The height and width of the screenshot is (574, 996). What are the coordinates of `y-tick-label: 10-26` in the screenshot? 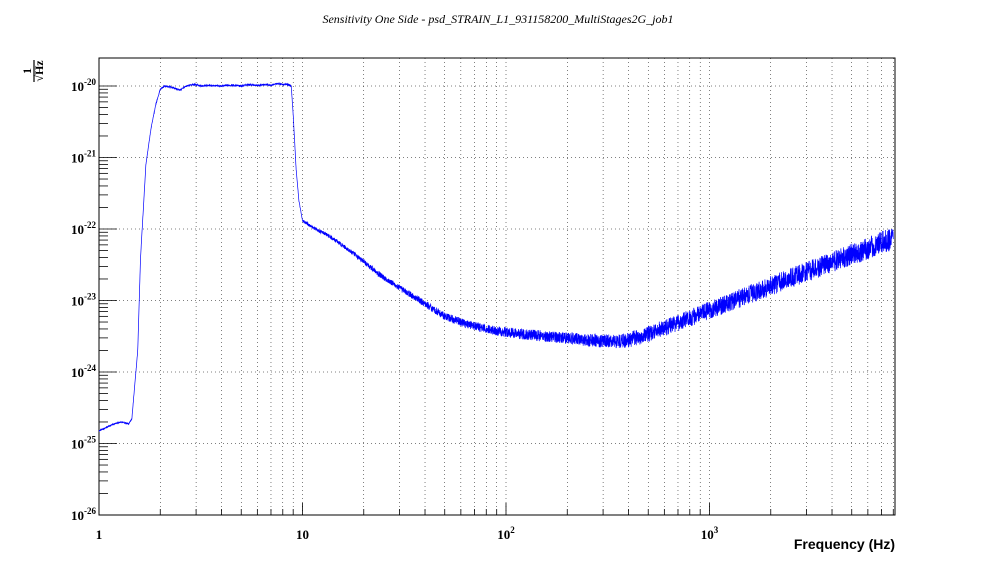 It's located at (83, 514).